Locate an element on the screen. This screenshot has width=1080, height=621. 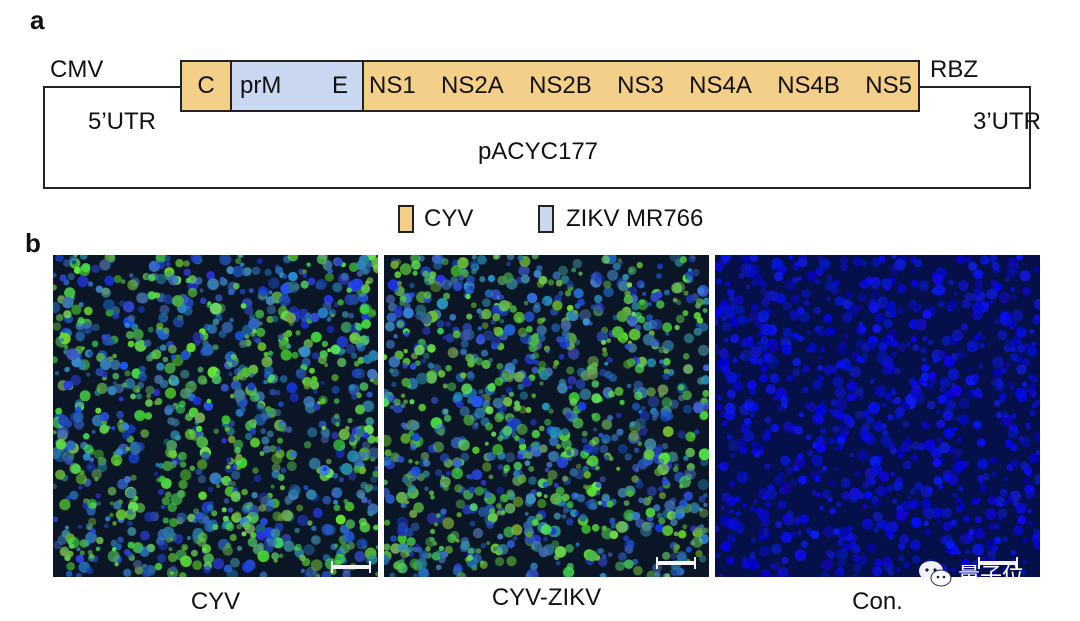
rbz-label: RBZ is located at coordinates (954, 69).